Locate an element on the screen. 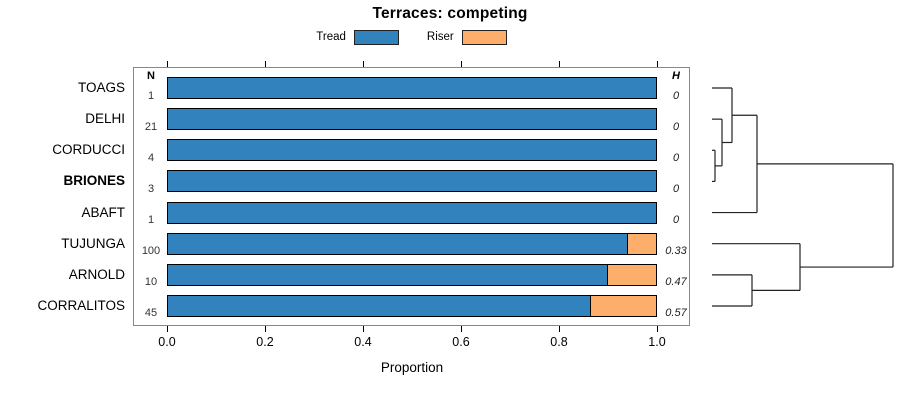 Image resolution: width=900 pixels, height=400 pixels. y-axis-label: DELHI is located at coordinates (105, 119).